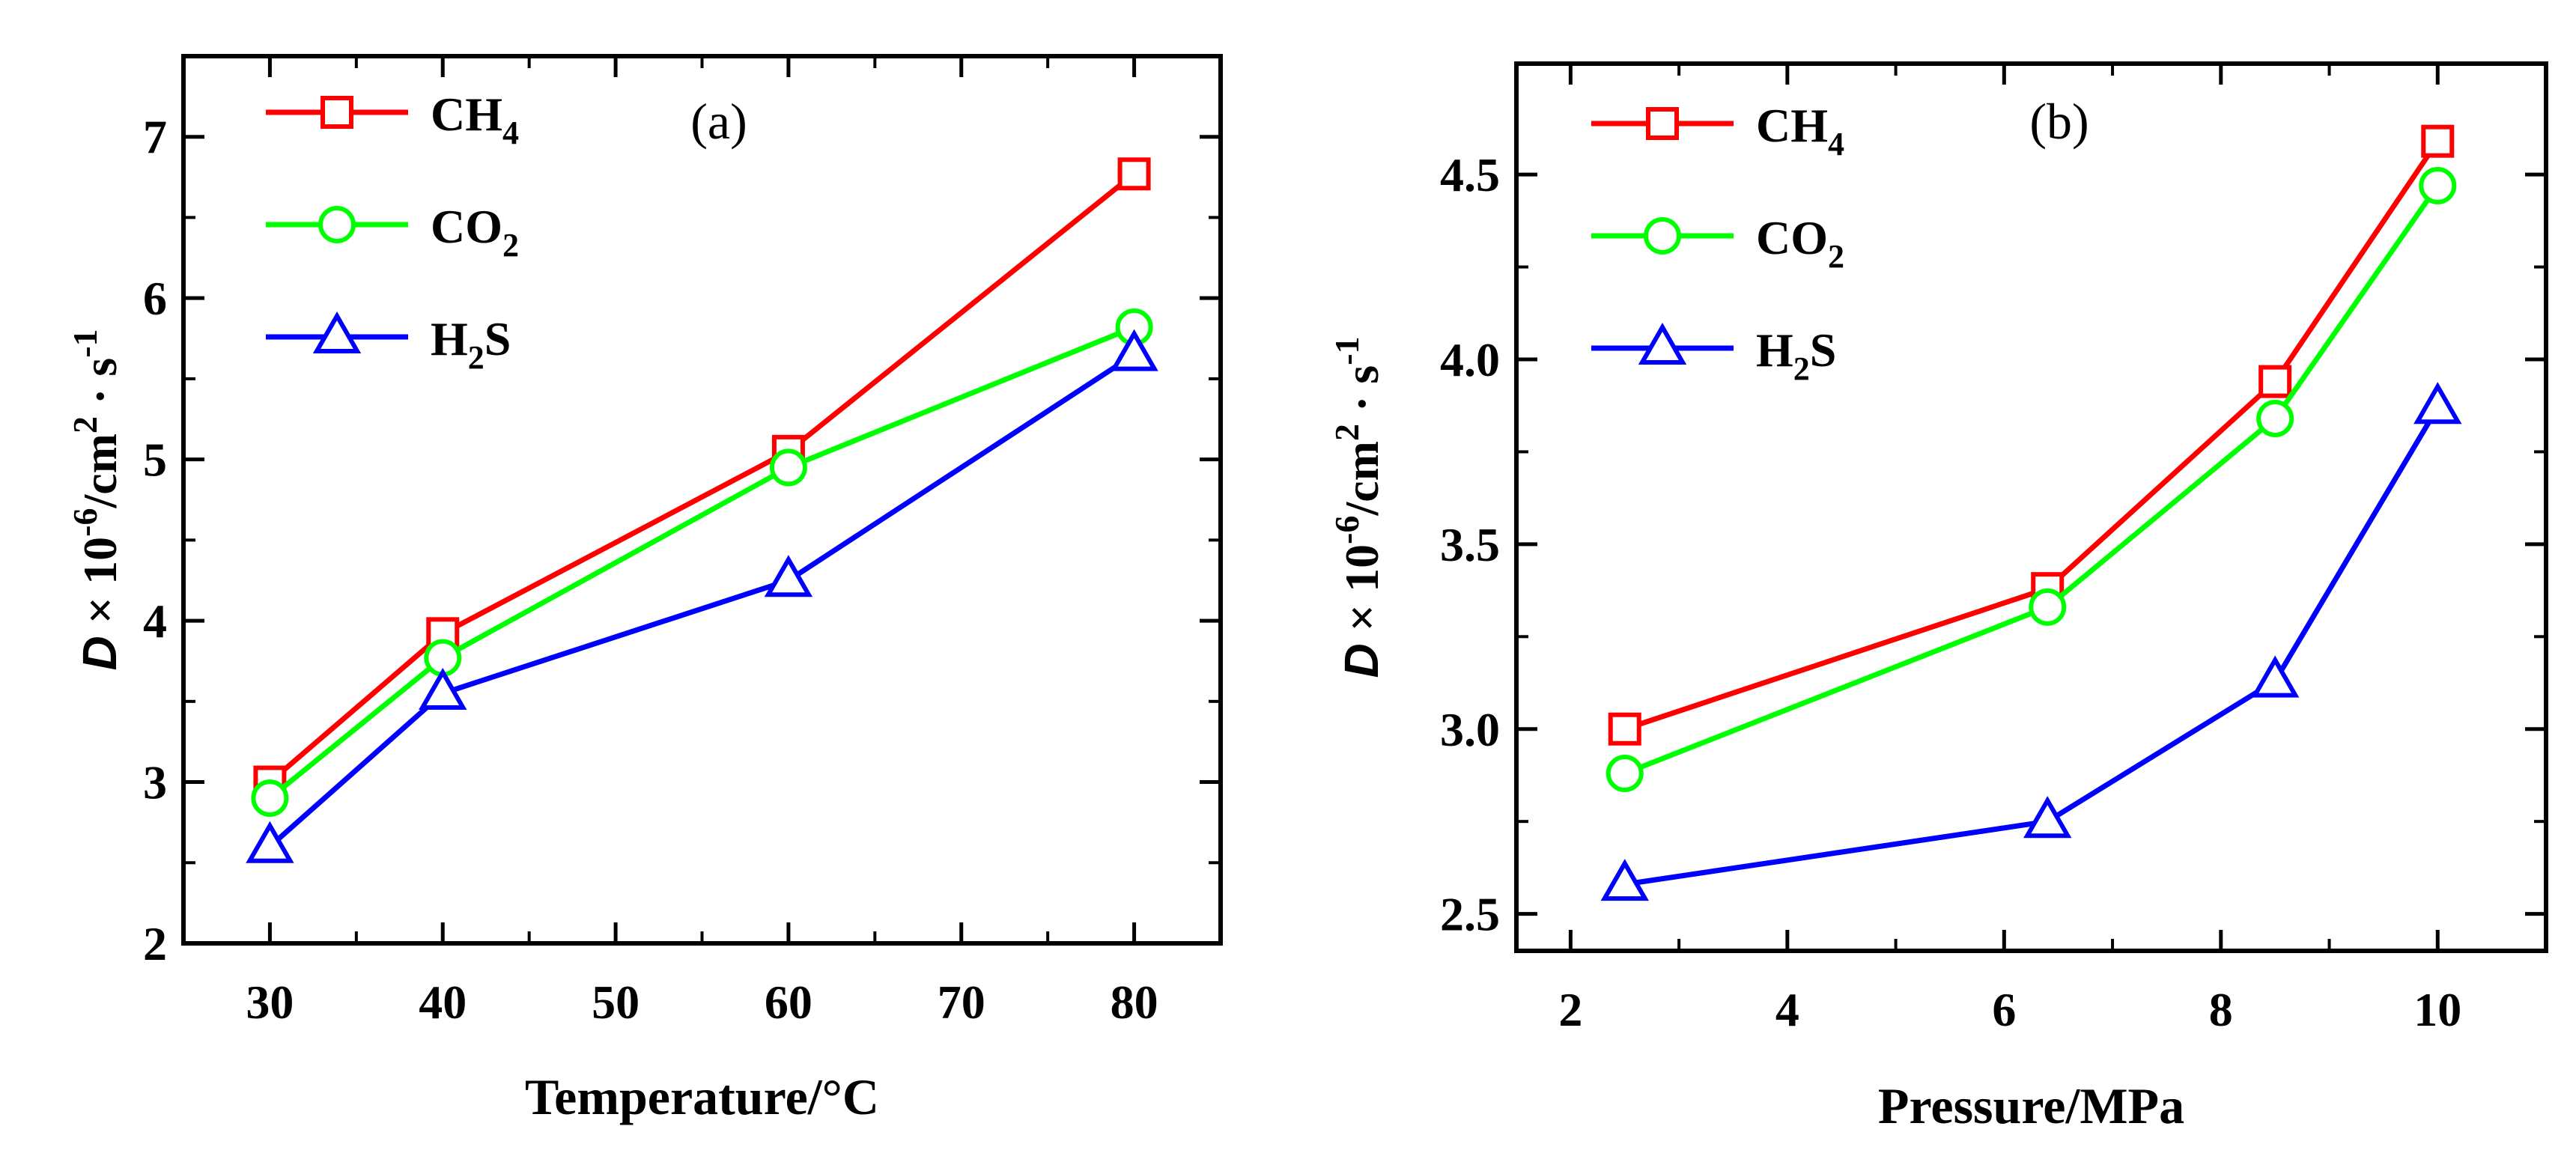 The image size is (2576, 1150). I want to click on y-tick-label: 3.0, so click(1470, 729).